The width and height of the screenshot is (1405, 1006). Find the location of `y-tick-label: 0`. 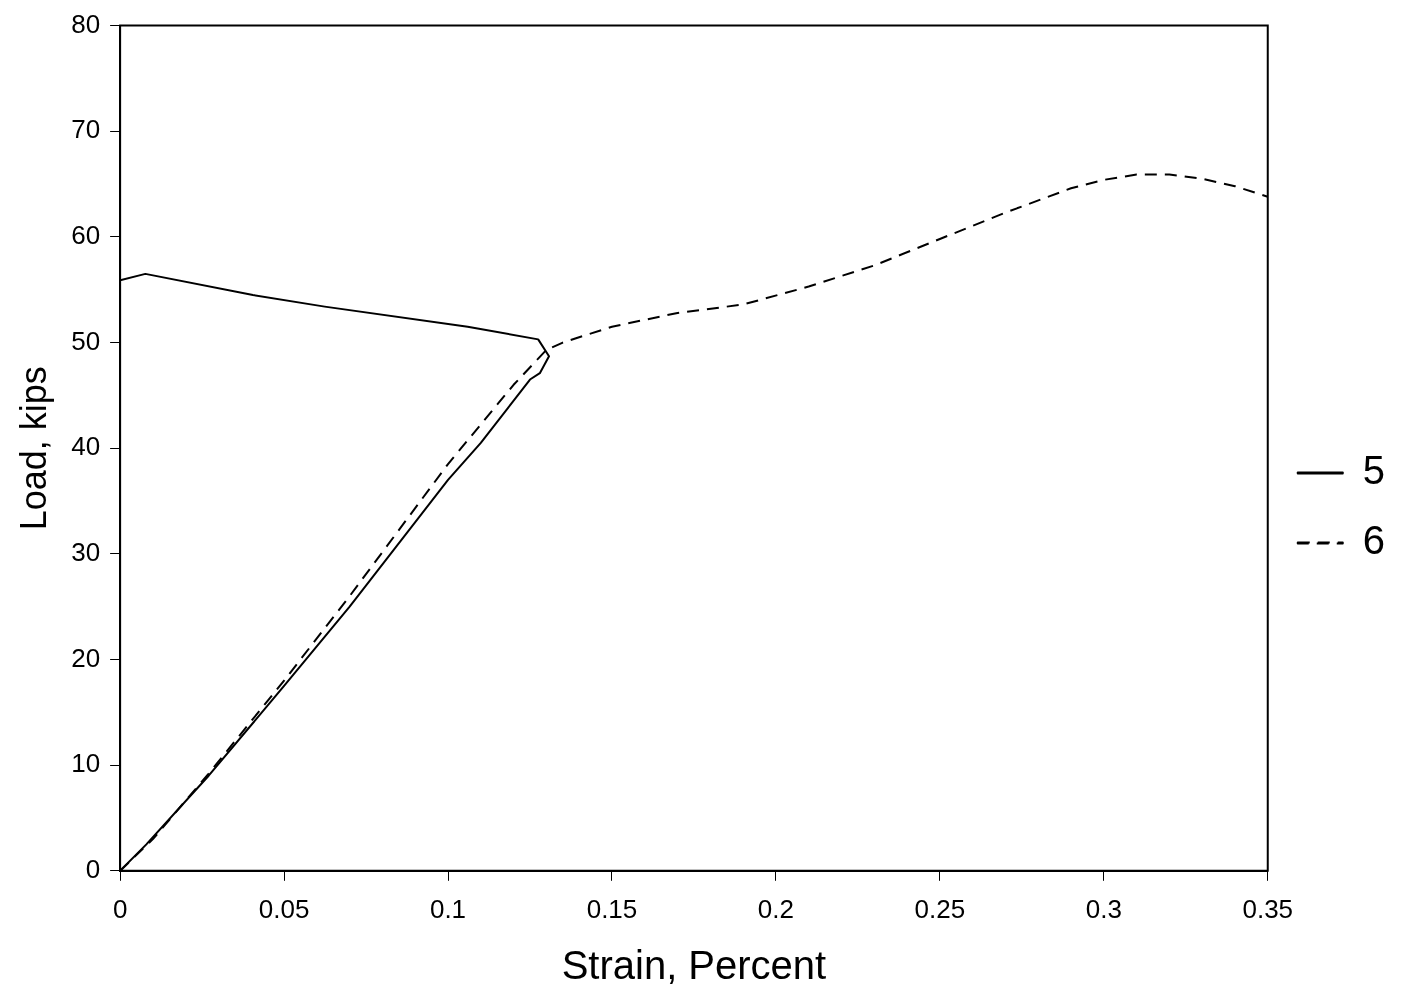

y-tick-label: 0 is located at coordinates (93, 868).